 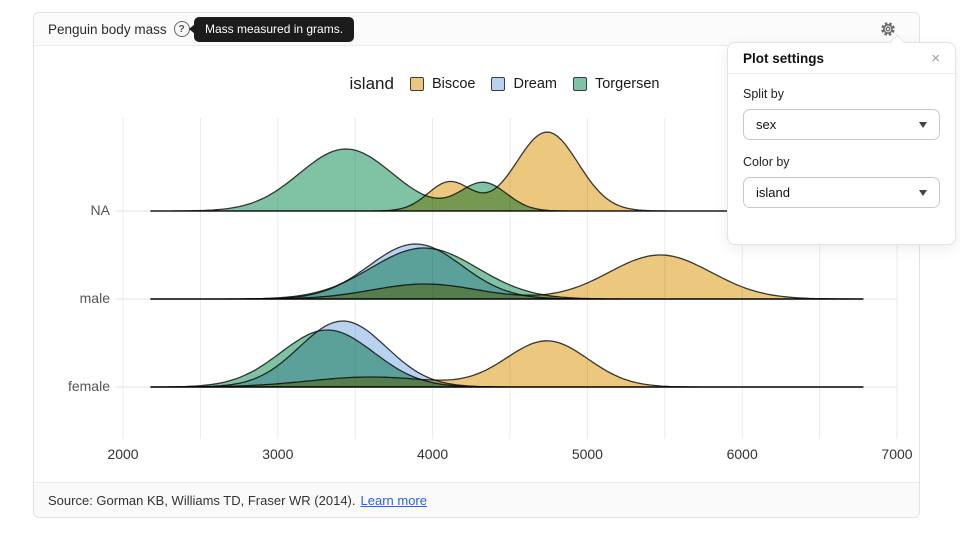 I want to click on popover-title: Plot settings, so click(x=784, y=58).